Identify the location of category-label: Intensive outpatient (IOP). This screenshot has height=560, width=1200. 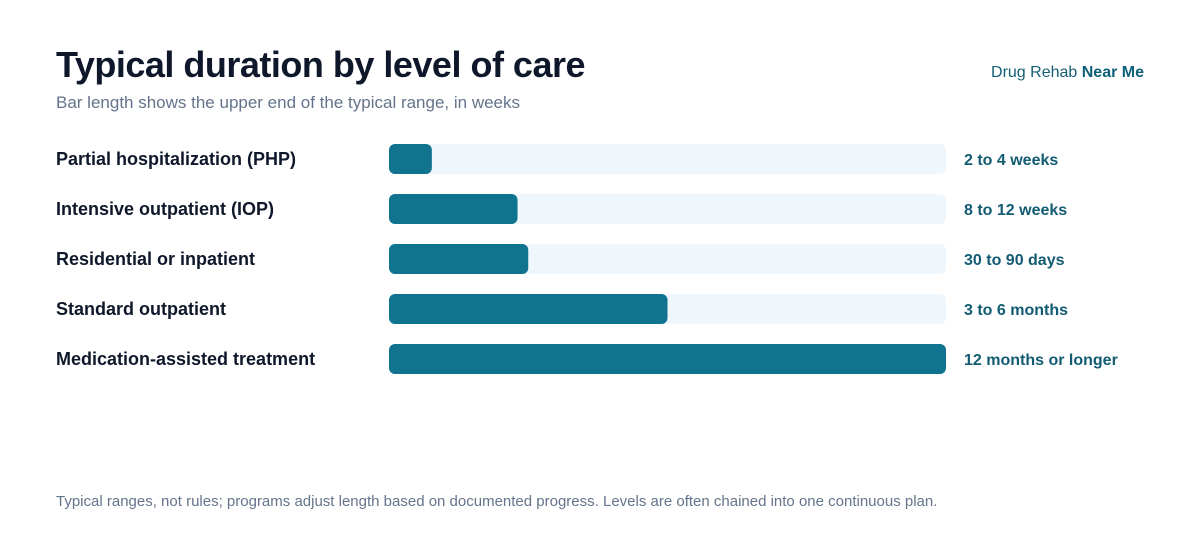
(165, 209).